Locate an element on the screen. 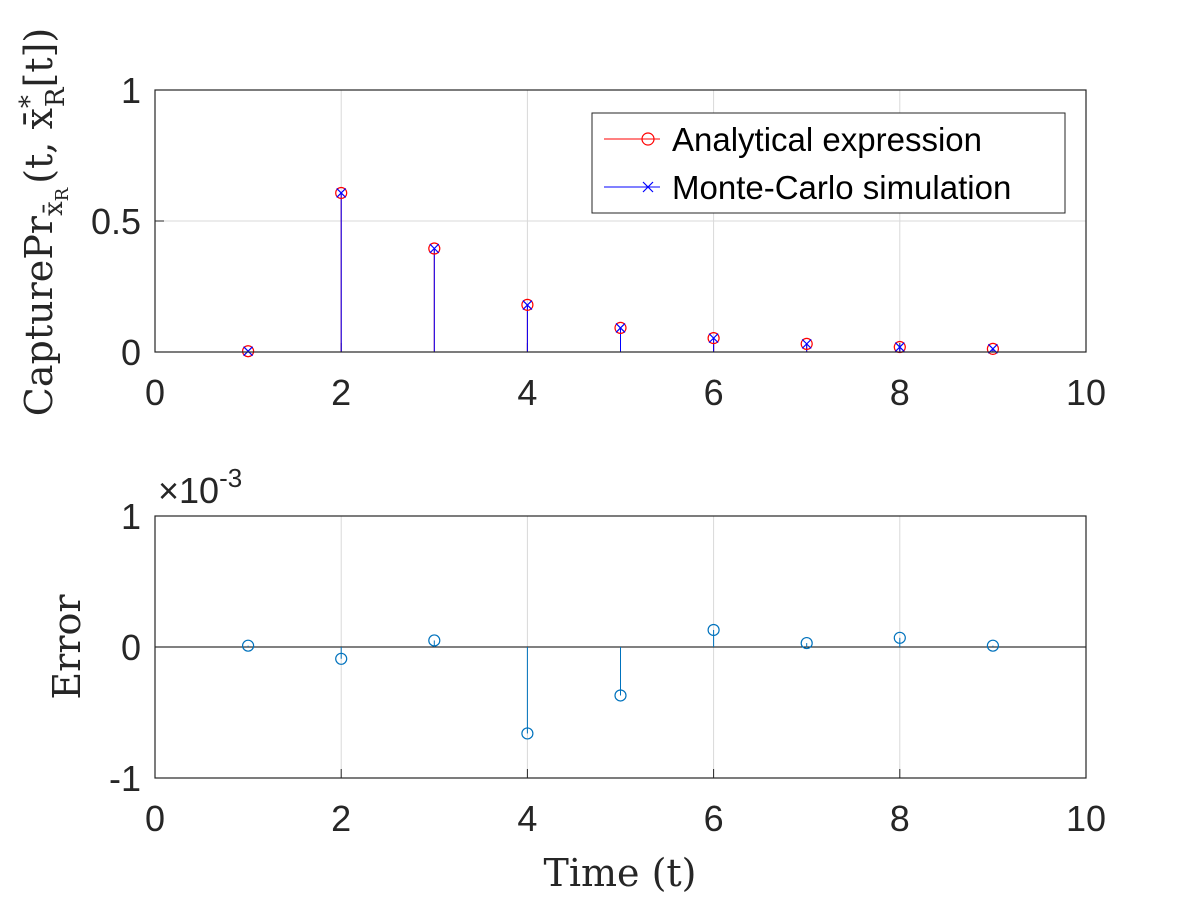  legend-item-montecarlo: Monte-Carlo simulation is located at coordinates (807, 187).